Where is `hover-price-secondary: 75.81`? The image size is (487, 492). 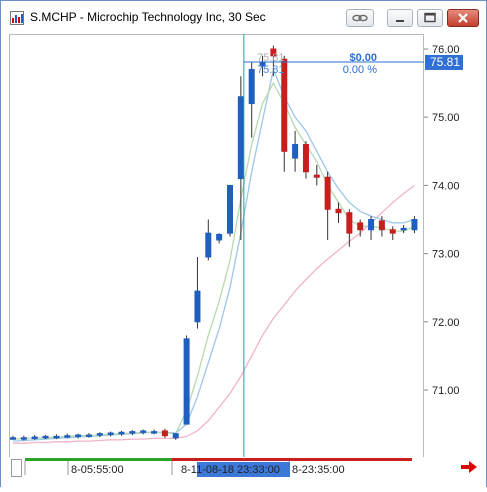
hover-price-secondary: 75.81 is located at coordinates (271, 70).